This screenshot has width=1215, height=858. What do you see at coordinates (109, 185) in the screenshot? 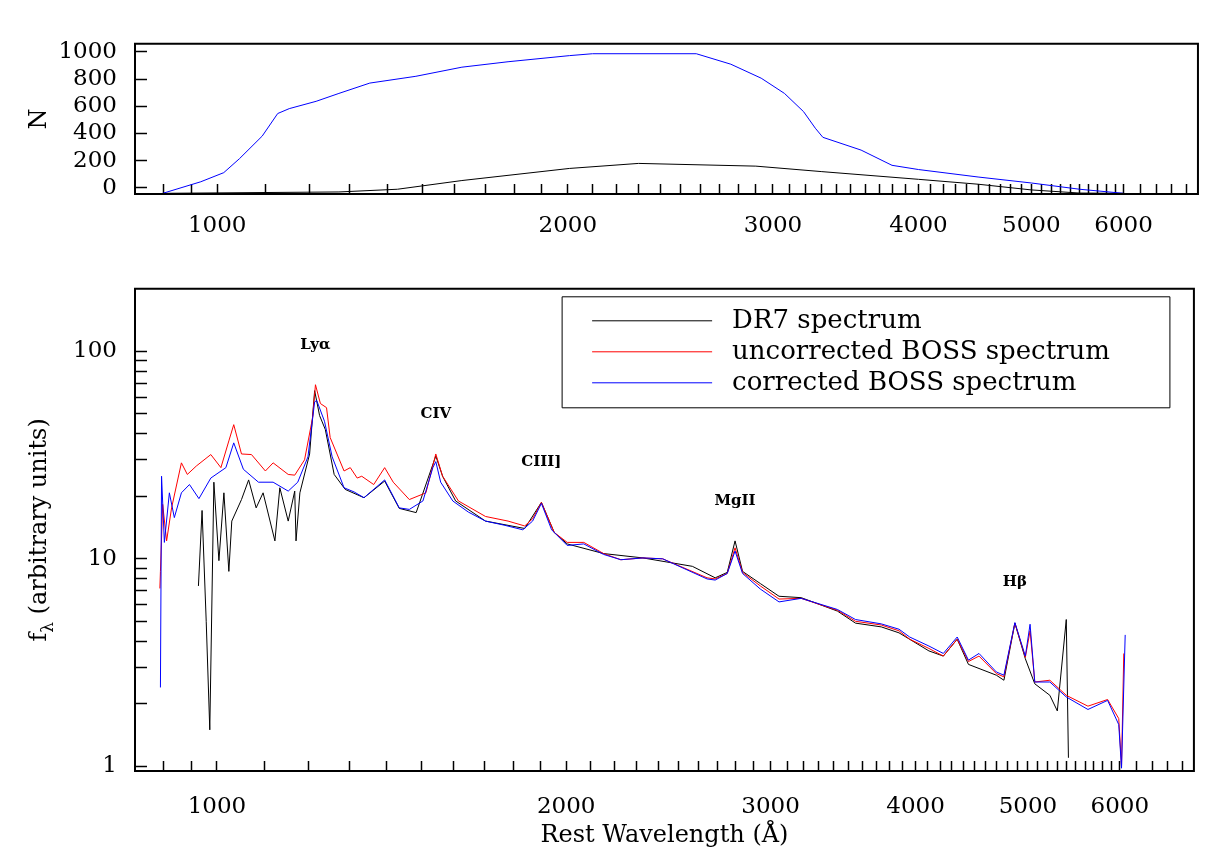
I see `y-tick-label: 0` at bounding box center [109, 185].